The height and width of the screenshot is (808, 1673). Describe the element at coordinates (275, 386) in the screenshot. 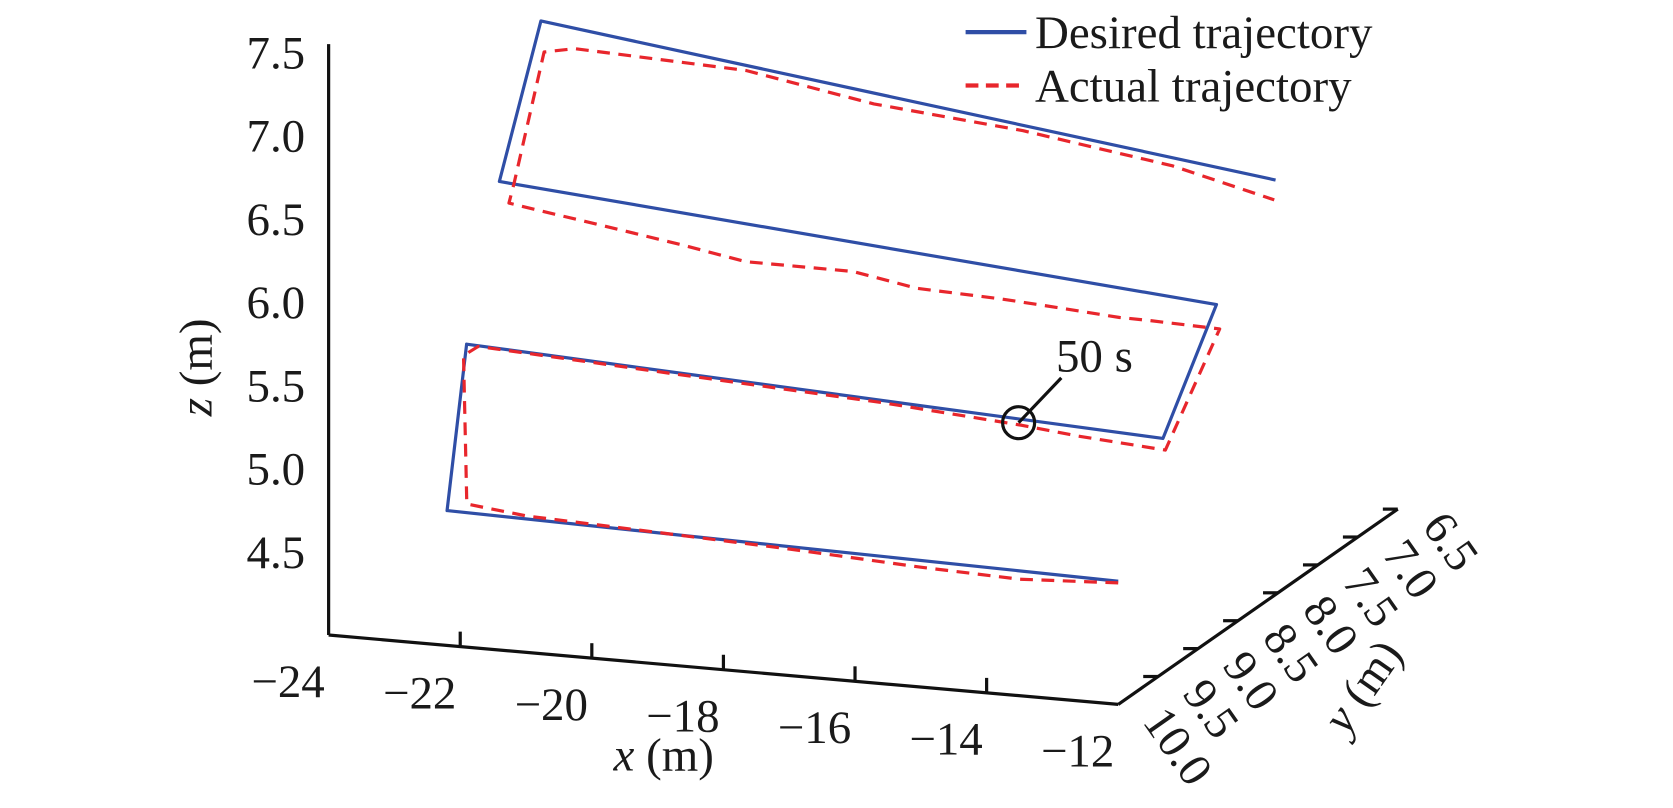

I see `z-tick-label: 5.5` at that location.